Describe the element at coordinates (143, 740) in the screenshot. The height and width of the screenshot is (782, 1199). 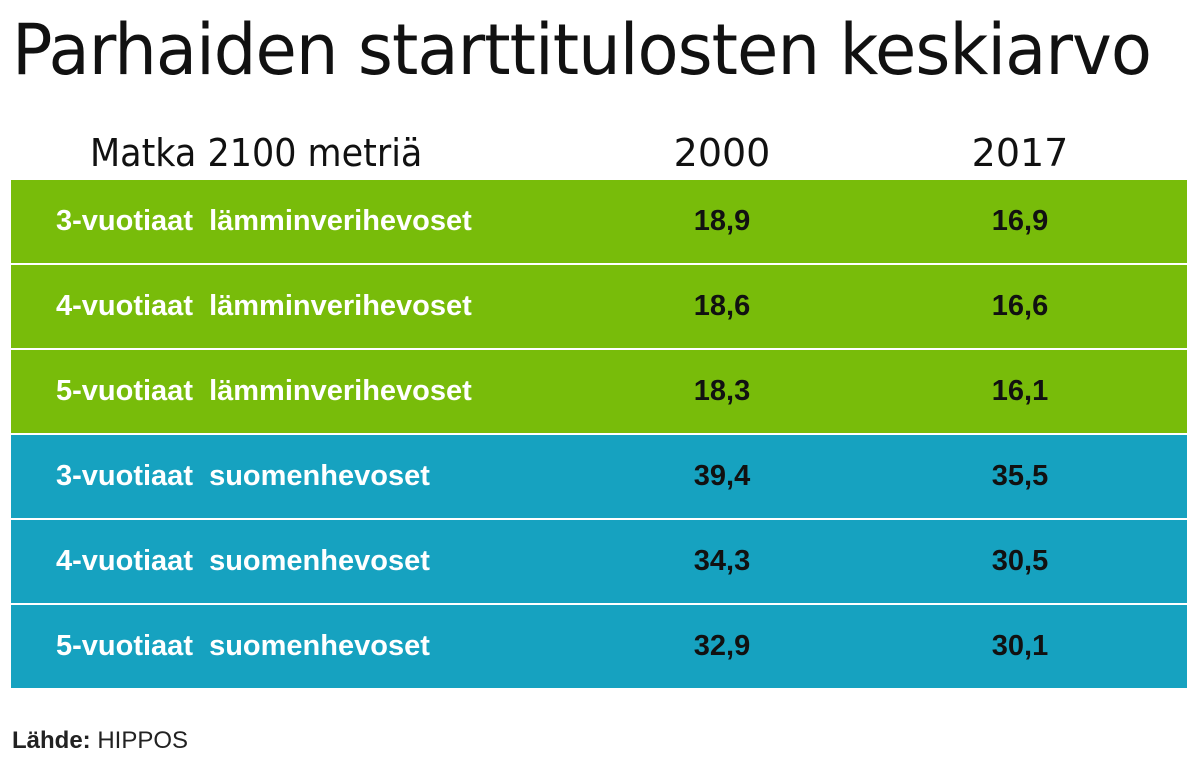
I see `source-value: HIPPOS` at that location.